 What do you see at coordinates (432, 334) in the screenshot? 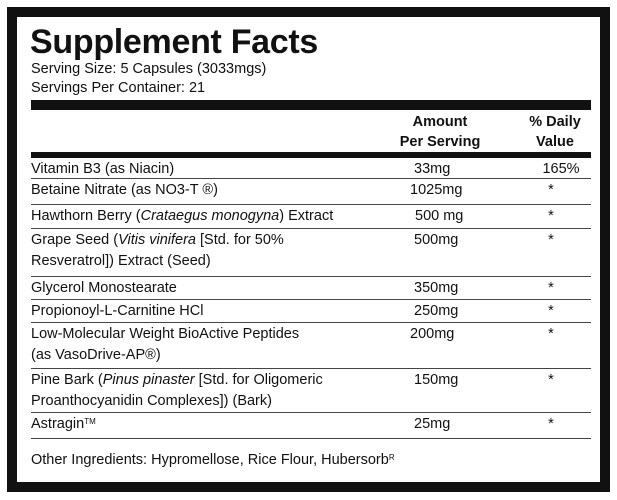
I see `ingredient-amount: 200mg` at bounding box center [432, 334].